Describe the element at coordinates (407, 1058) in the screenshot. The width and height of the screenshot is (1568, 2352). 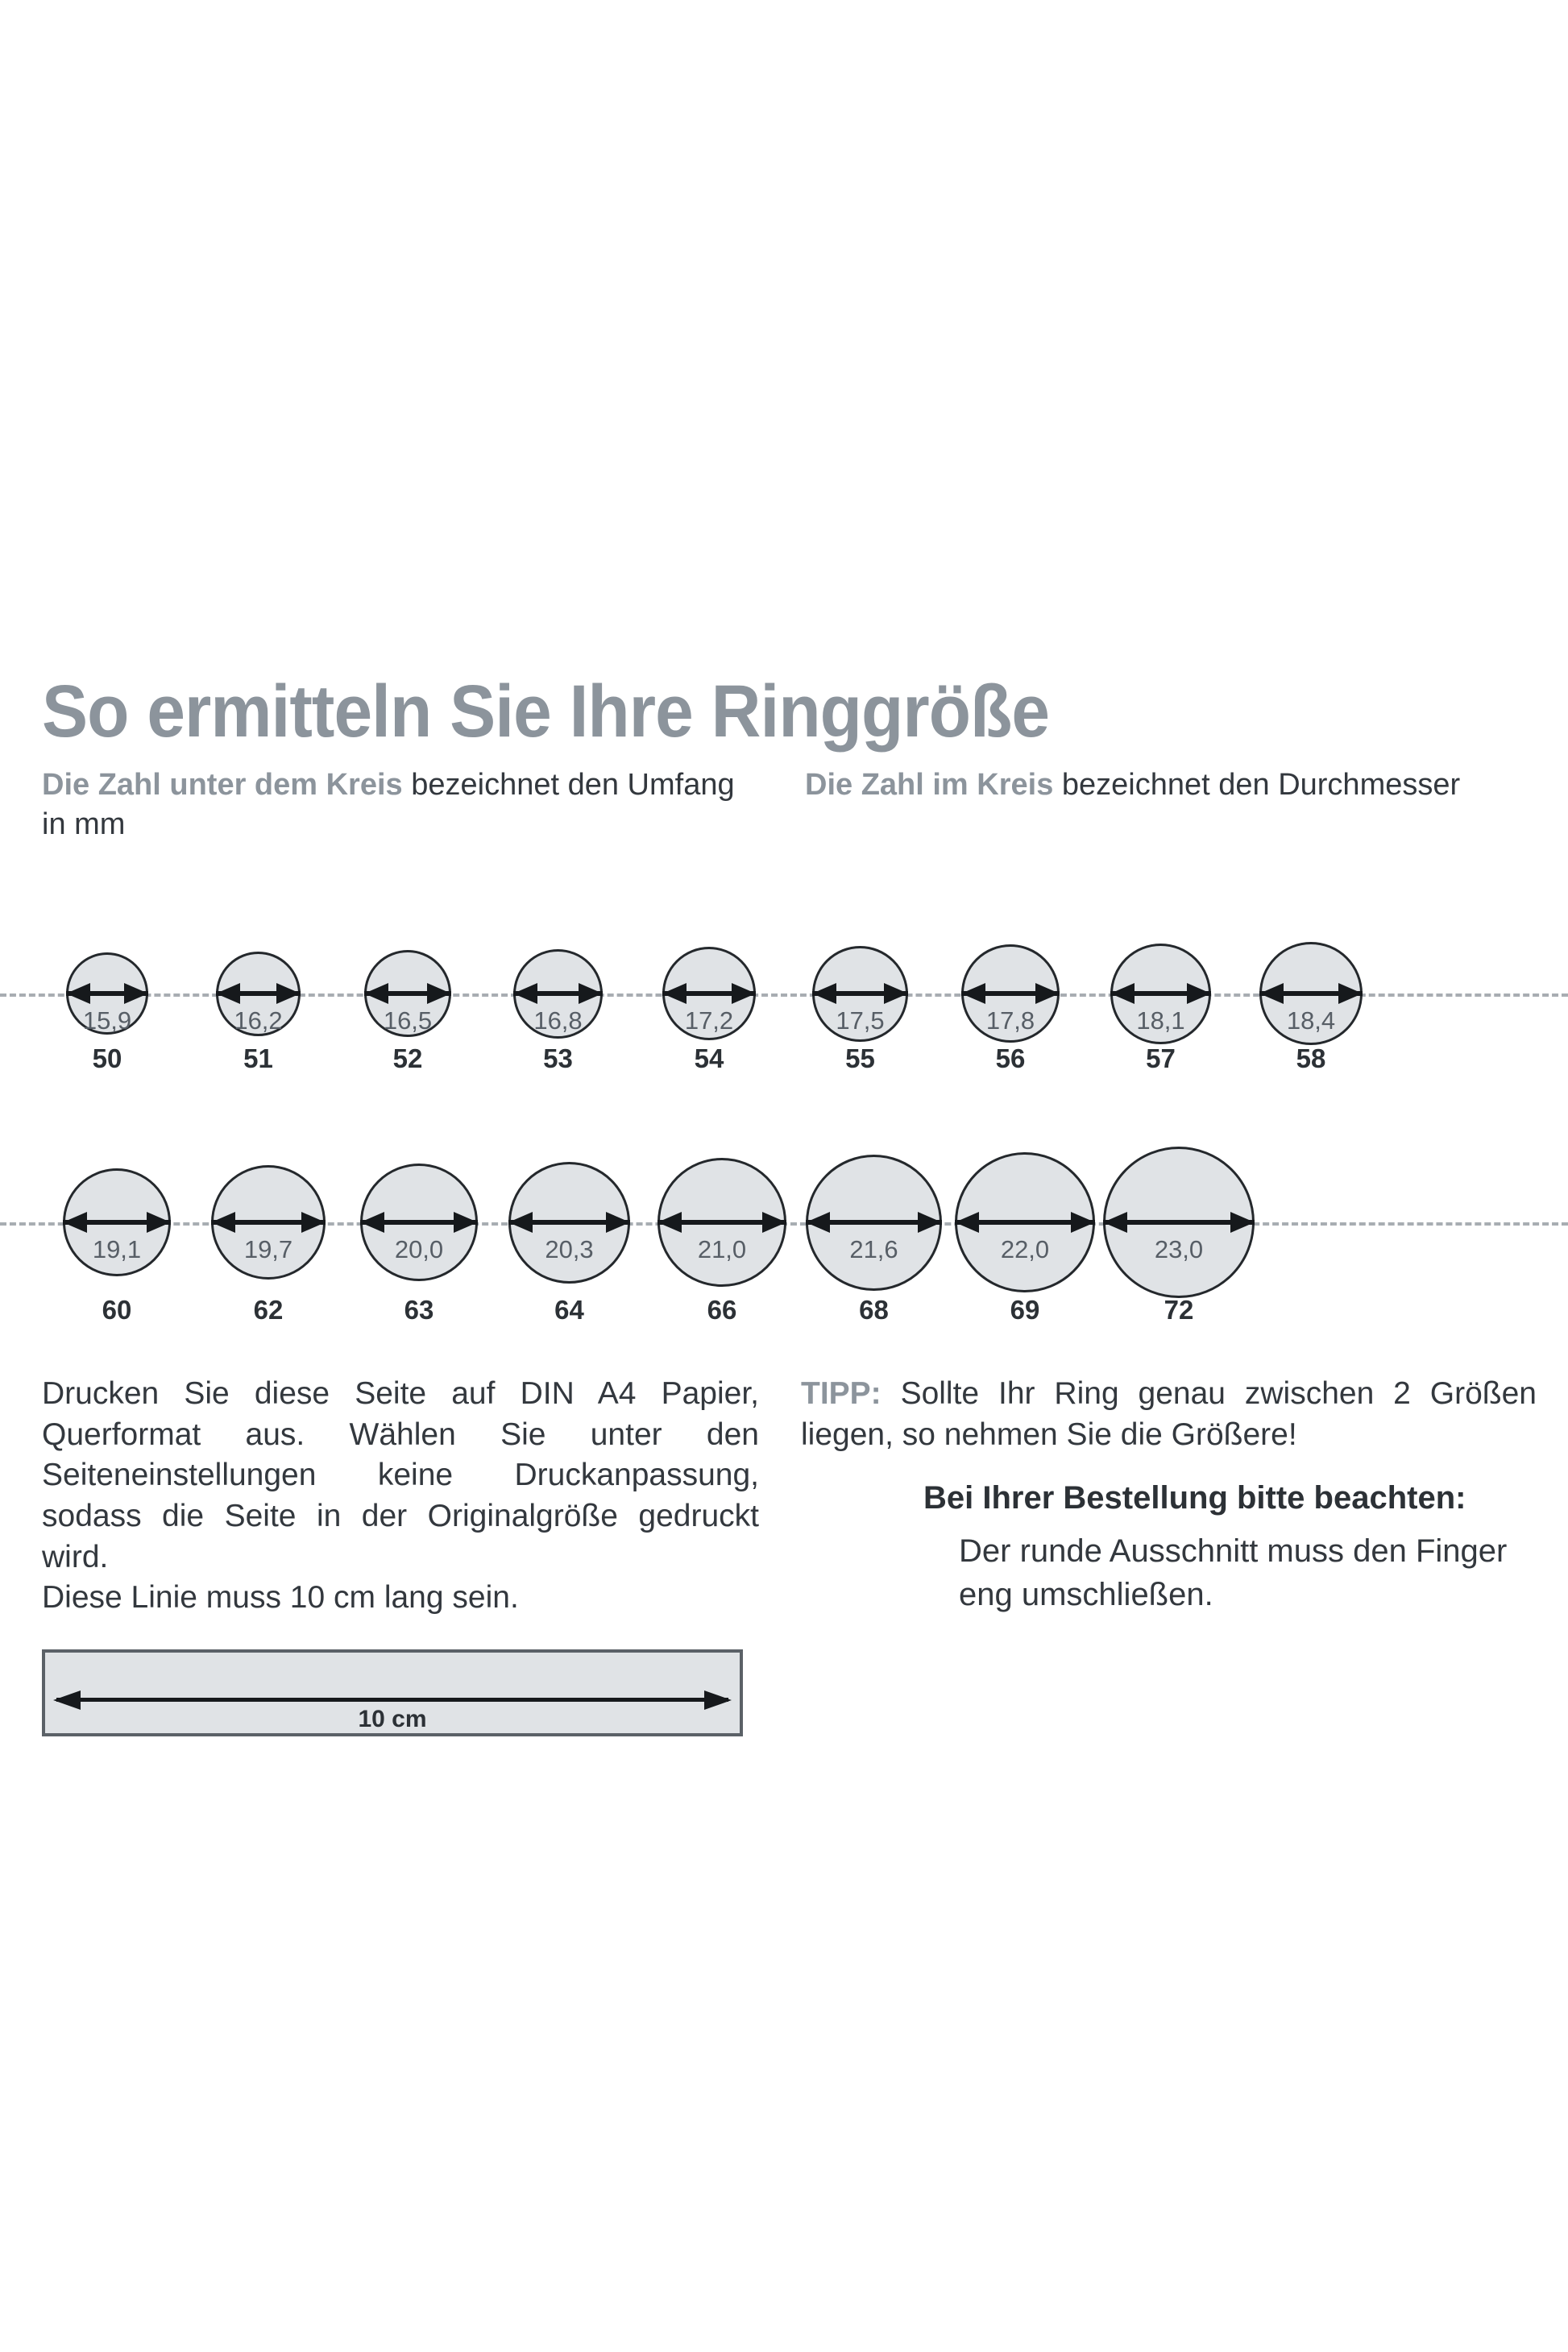
I see `ring-size-label: 52` at that location.